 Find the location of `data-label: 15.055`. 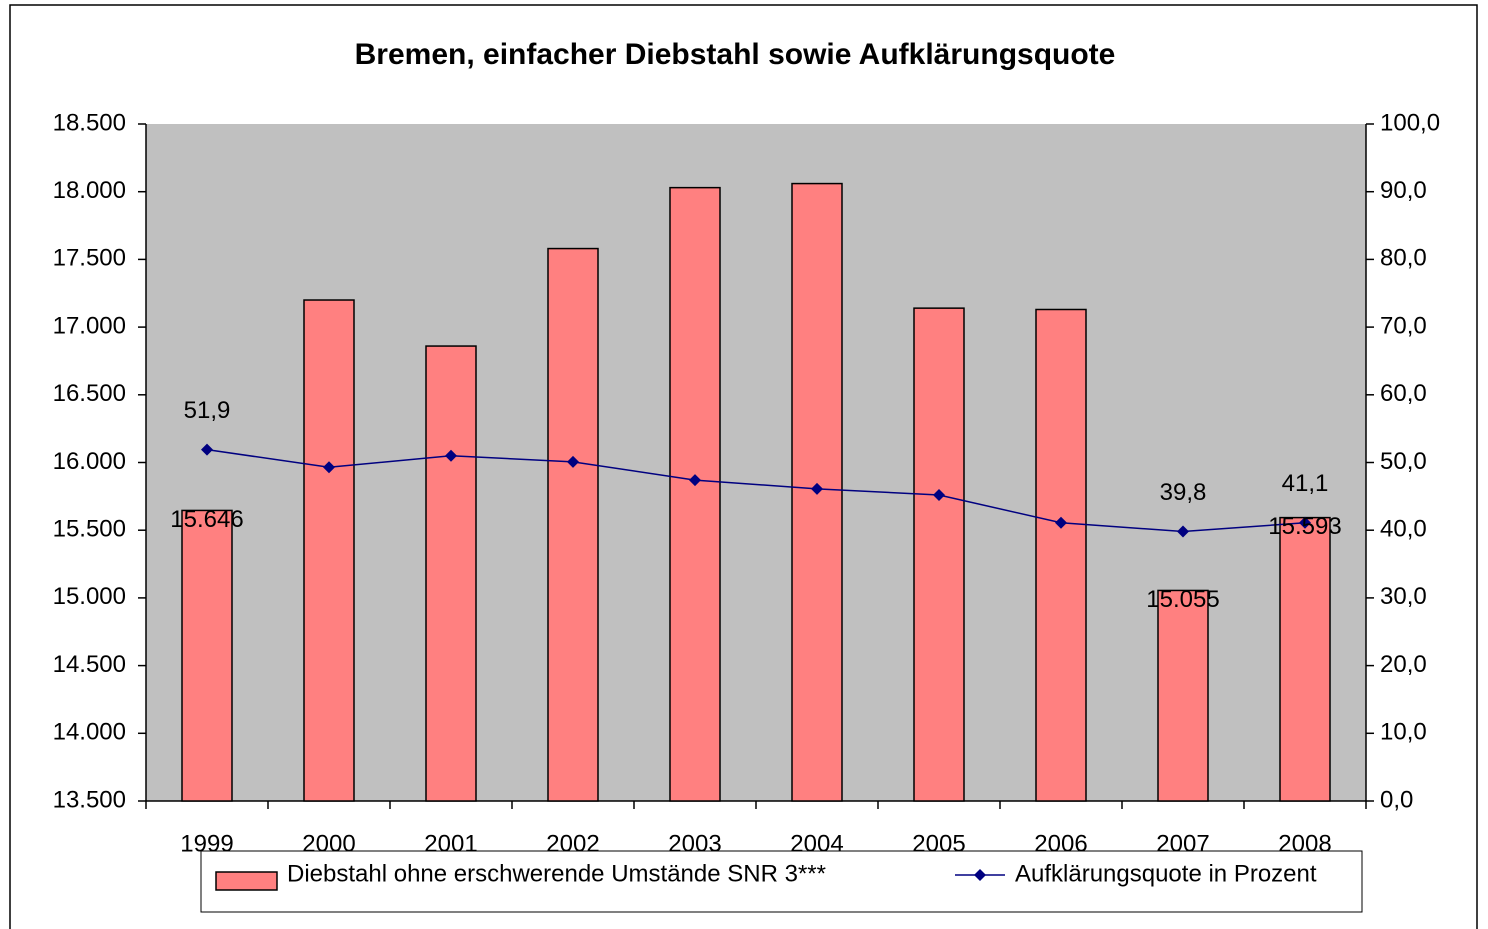

data-label: 15.055 is located at coordinates (1182, 599).